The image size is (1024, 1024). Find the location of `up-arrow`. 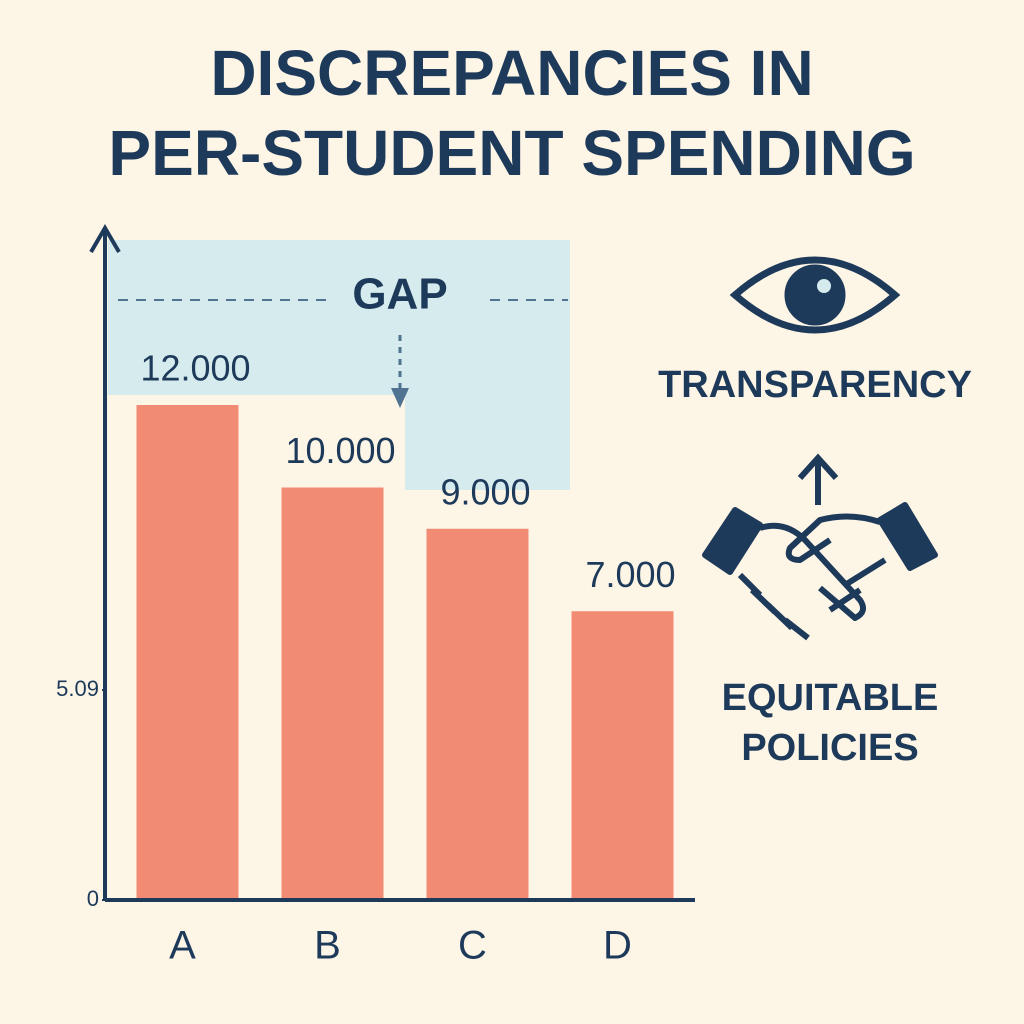

up-arrow is located at coordinates (818, 479).